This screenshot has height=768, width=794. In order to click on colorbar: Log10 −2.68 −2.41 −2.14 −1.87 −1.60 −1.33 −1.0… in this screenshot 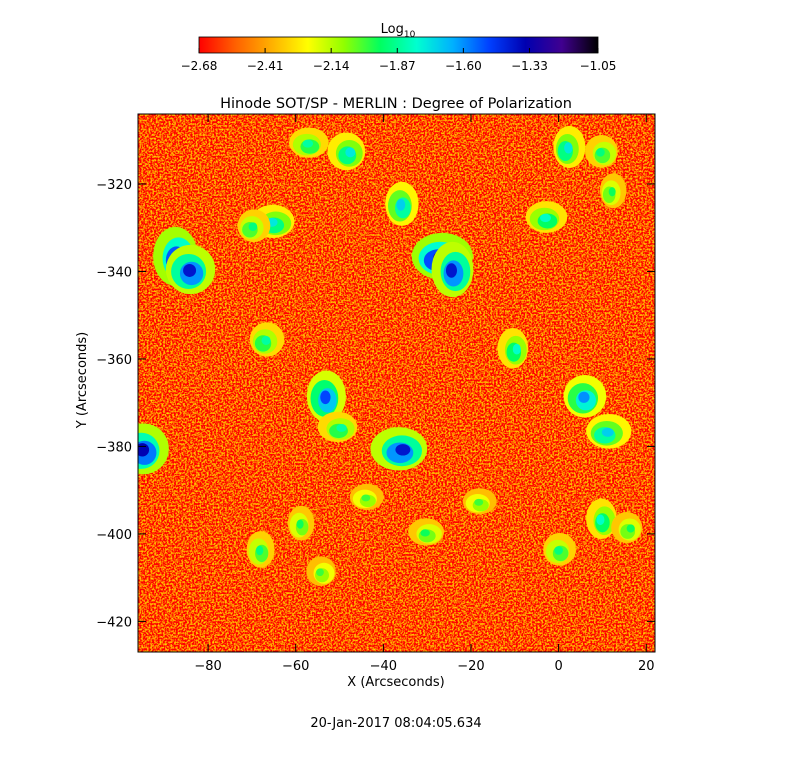, I will do `click(399, 47)`.